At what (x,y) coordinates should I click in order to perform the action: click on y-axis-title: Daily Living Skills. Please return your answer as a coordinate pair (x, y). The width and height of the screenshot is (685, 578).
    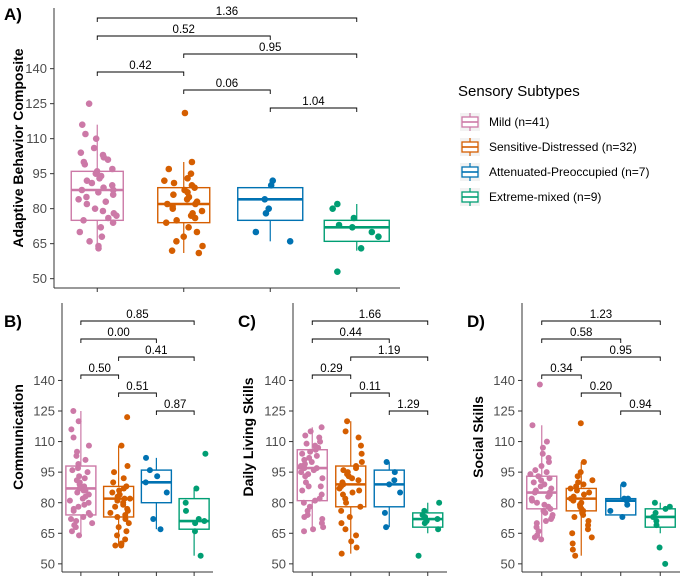
    Looking at the image, I should click on (248, 436).